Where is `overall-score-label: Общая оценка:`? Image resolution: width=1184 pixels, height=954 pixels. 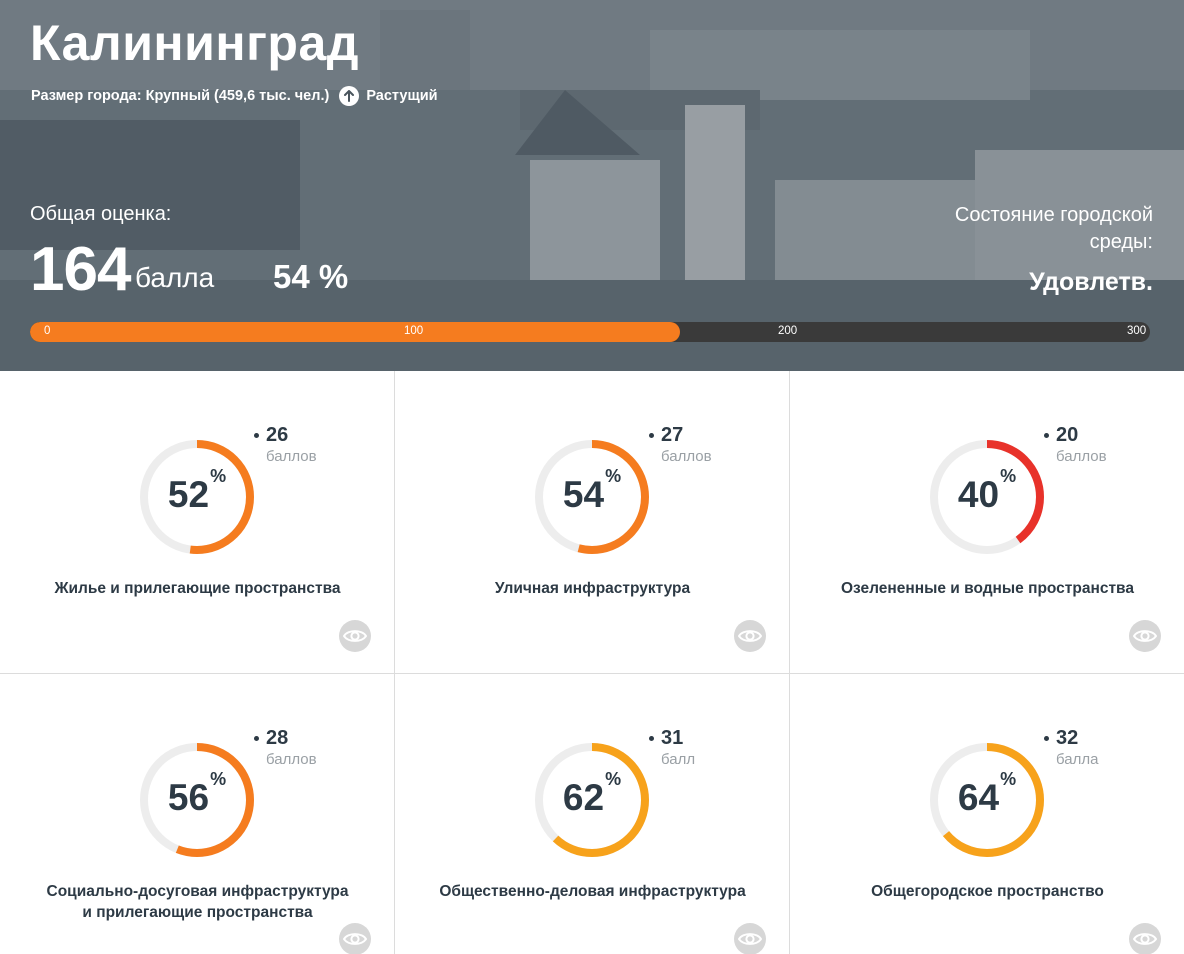 overall-score-label: Общая оценка: is located at coordinates (101, 214).